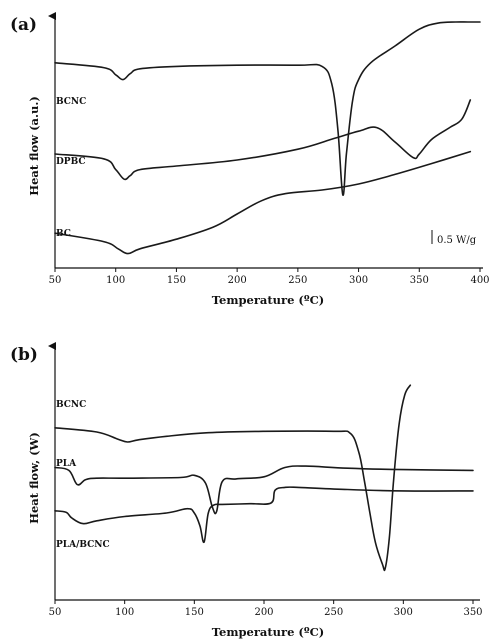  I want to click on panel-label-a: (a), so click(23, 25).